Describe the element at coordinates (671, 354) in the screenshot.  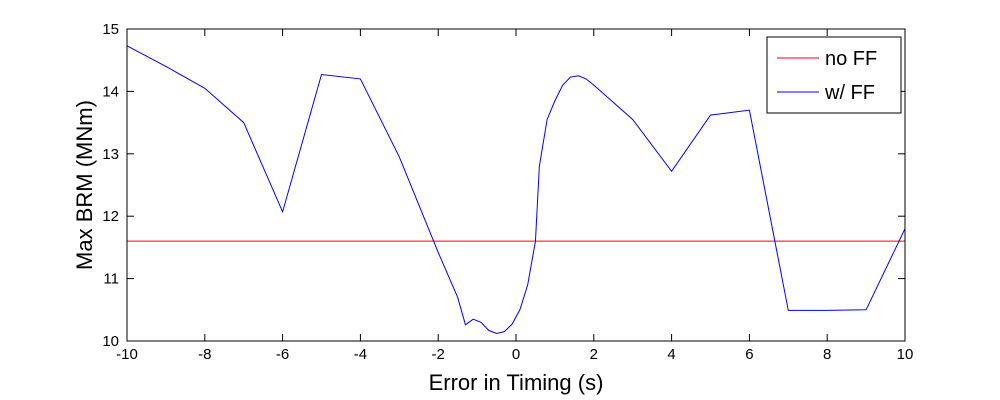
I see `x-tick-label: 4` at that location.